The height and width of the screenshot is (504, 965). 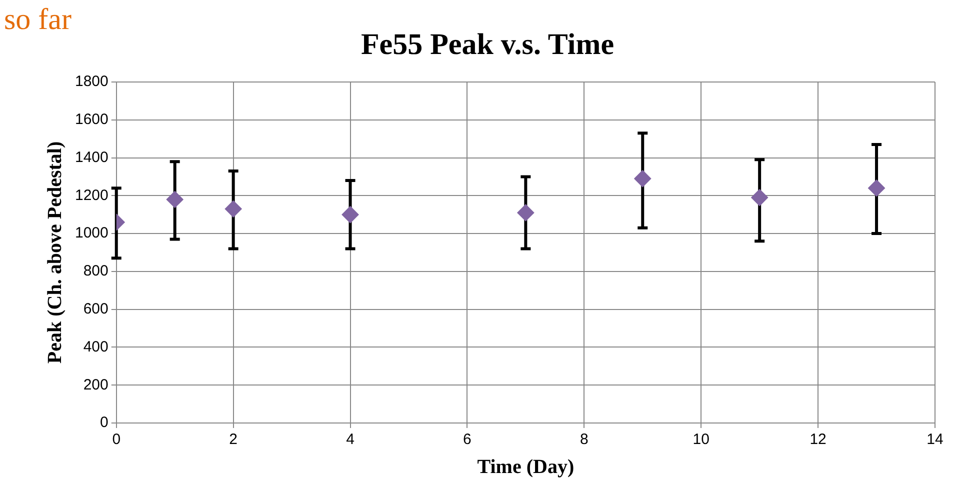 I want to click on x-tick-label: 6, so click(x=467, y=439).